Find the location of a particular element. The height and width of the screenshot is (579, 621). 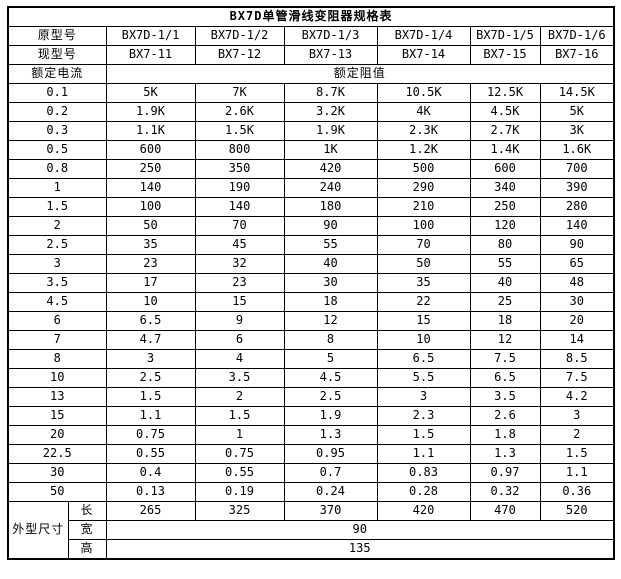

resistance-value: 1.4K is located at coordinates (505, 150).